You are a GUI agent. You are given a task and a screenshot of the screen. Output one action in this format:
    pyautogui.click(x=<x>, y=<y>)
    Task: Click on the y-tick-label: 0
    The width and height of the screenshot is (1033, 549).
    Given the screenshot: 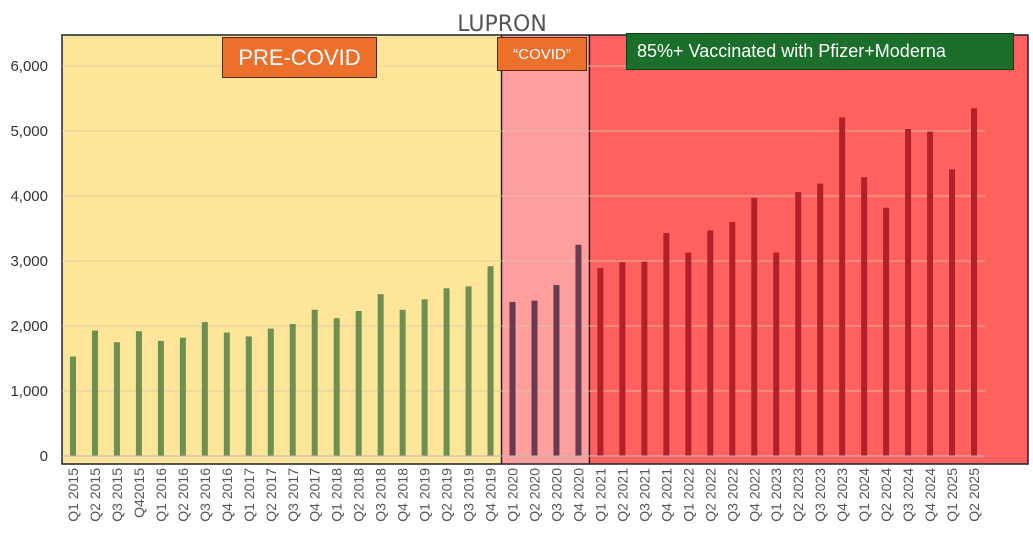 What is the action you would take?
    pyautogui.click(x=44, y=456)
    